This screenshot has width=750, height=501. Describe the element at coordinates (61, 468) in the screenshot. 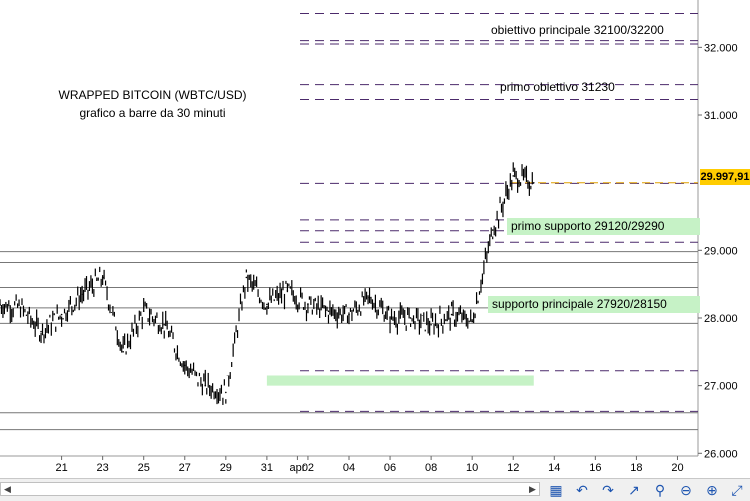

I see `x-tick-label-0: 21` at that location.